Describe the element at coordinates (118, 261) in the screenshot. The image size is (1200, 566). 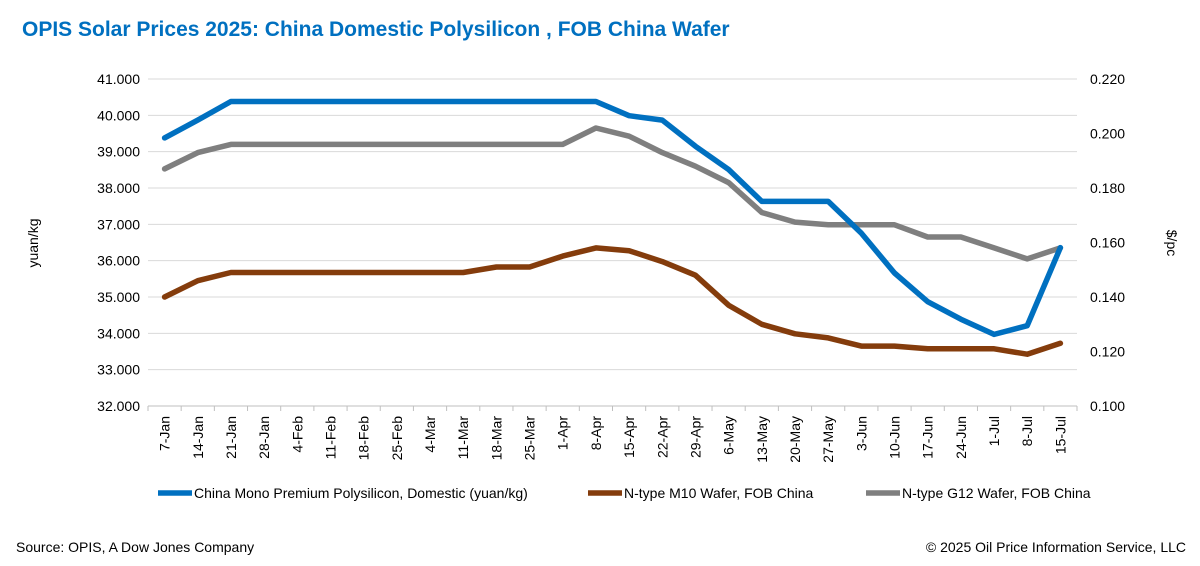
I see `y-tick-label: 36.000` at that location.